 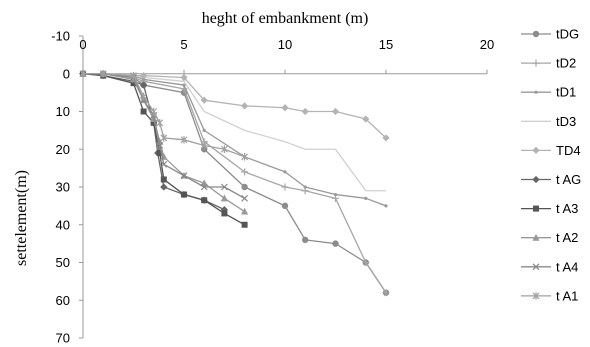 What do you see at coordinates (548, 63) in the screenshot?
I see `legend-item-td2: tD2` at bounding box center [548, 63].